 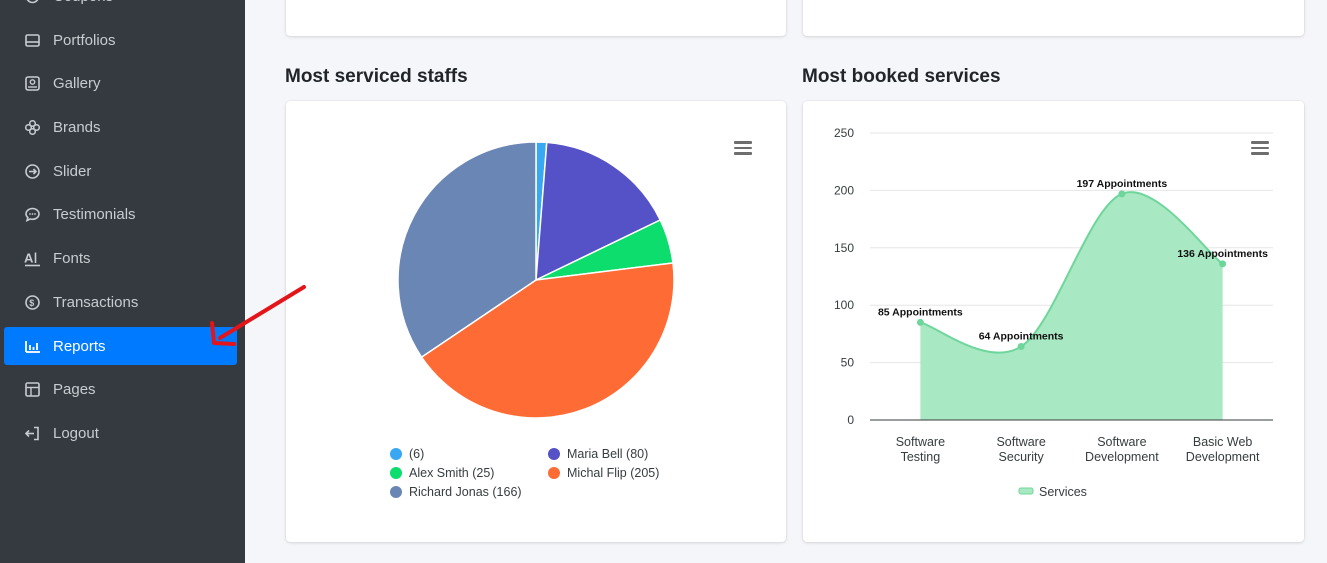 I want to click on sidebar-item-label: Gallery, so click(x=77, y=83).